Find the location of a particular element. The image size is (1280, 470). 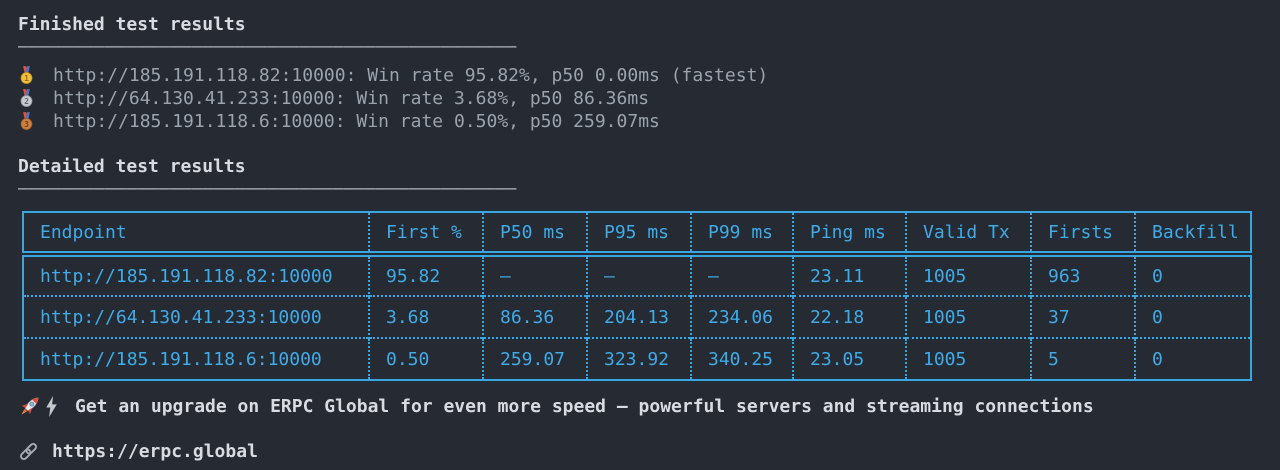

column-header-first-pct: First % is located at coordinates (425, 234).